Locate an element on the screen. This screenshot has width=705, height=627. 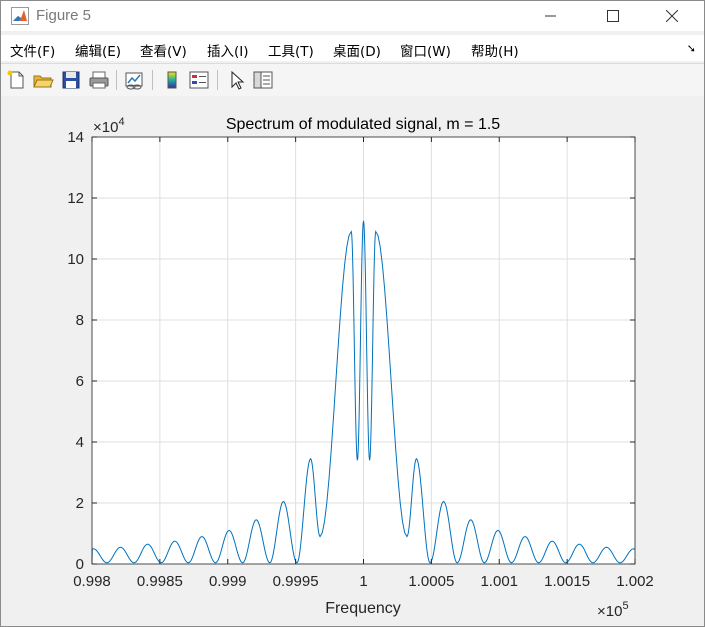
y-tick-label: 14 is located at coordinates (75, 137).